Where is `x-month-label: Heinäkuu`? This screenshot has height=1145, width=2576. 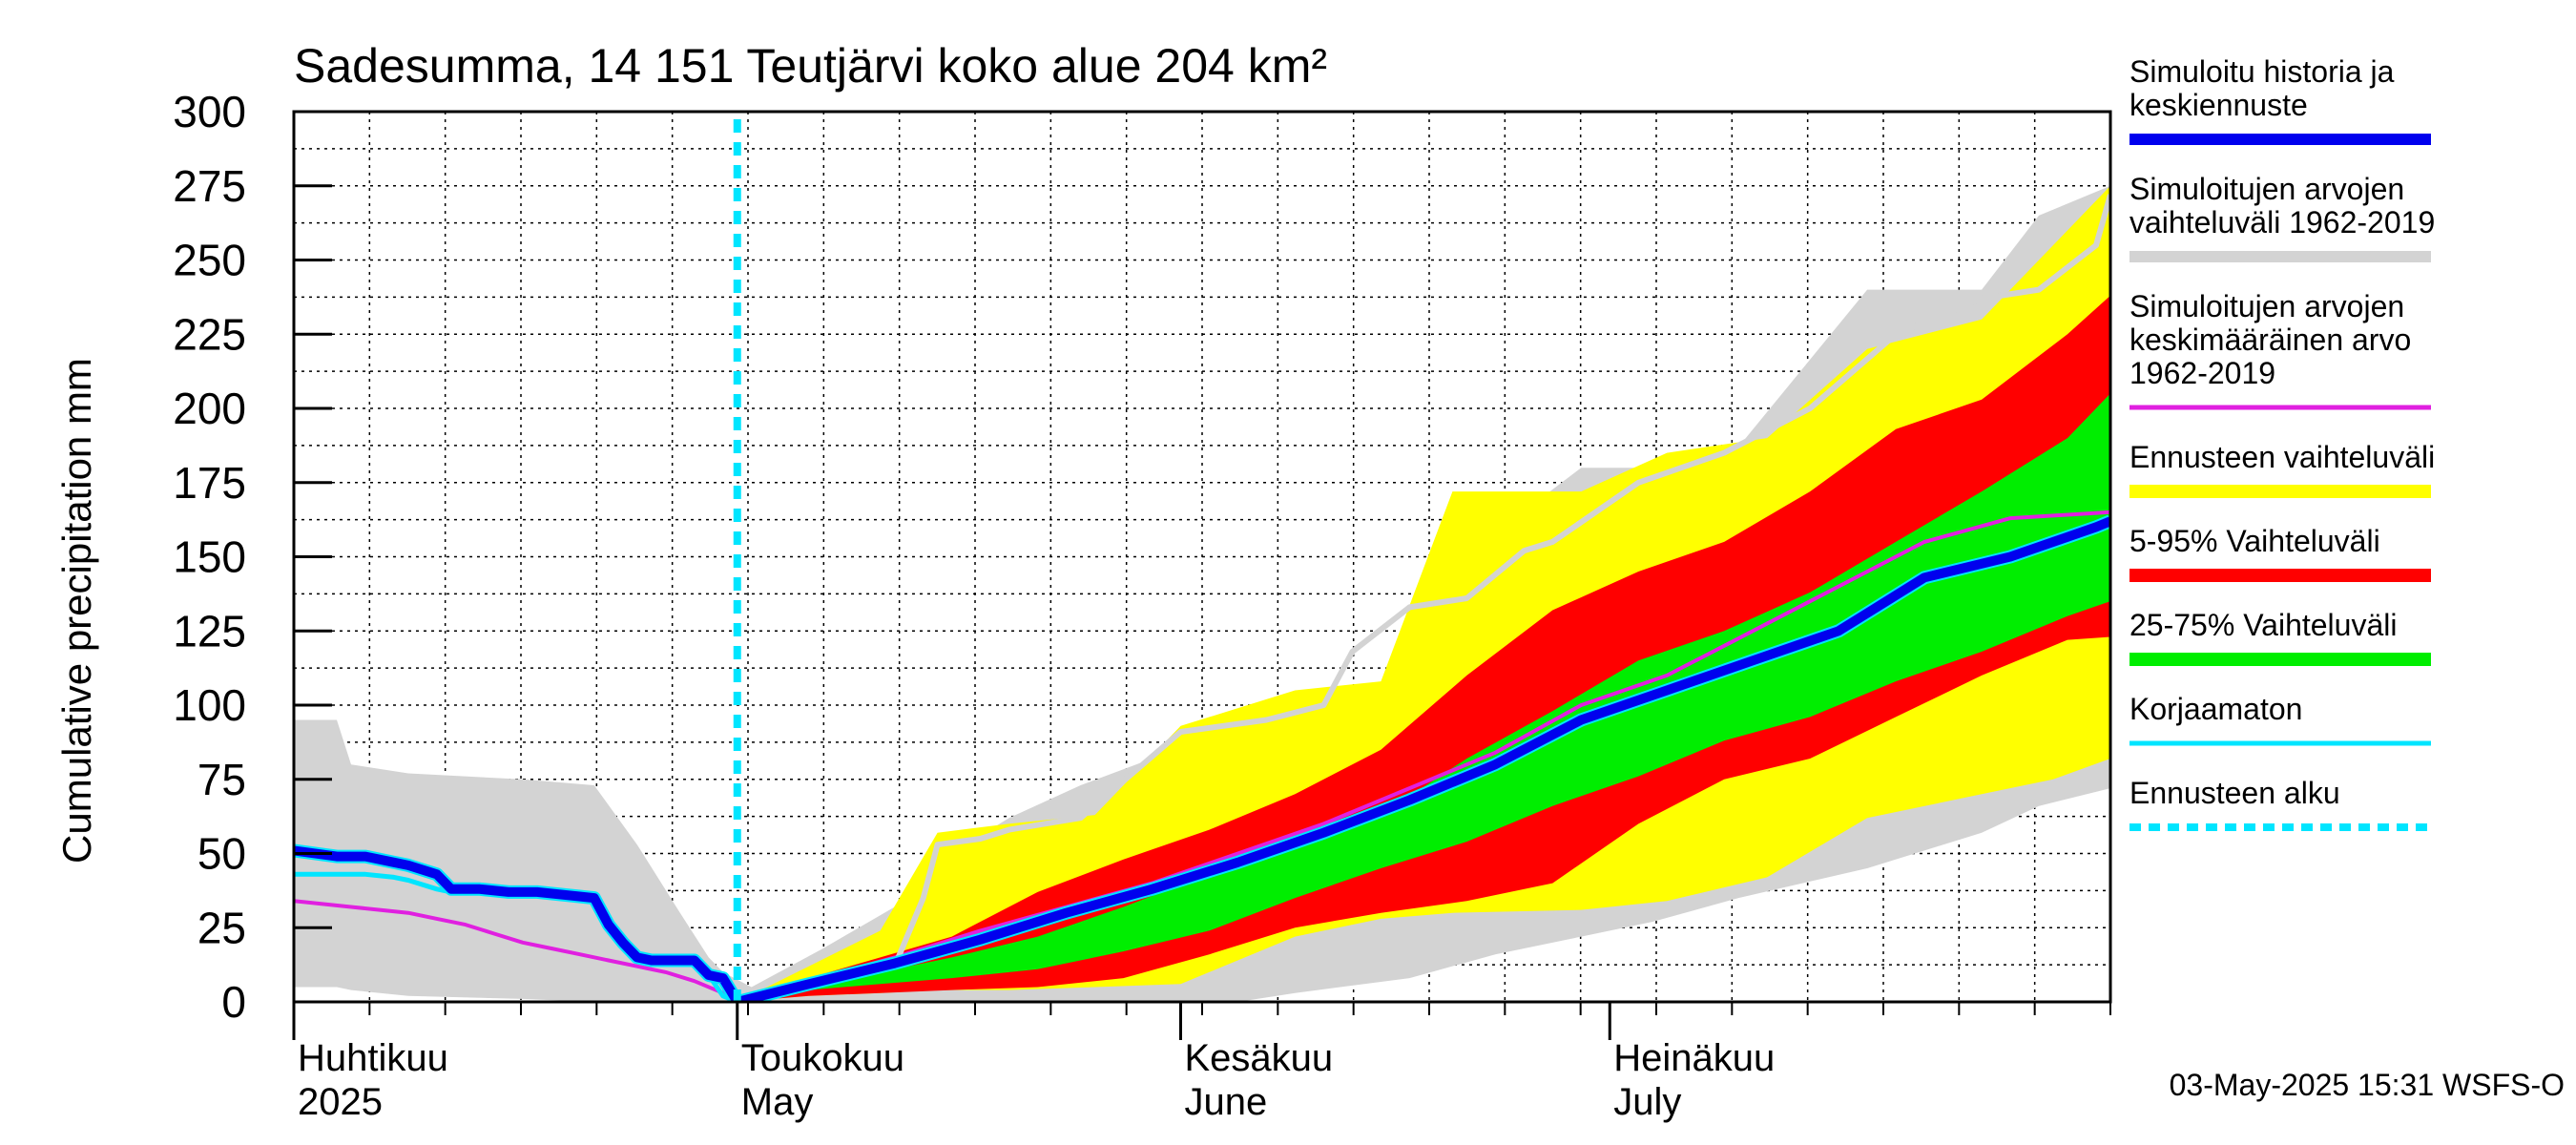 x-month-label: Heinäkuu is located at coordinates (1694, 1058).